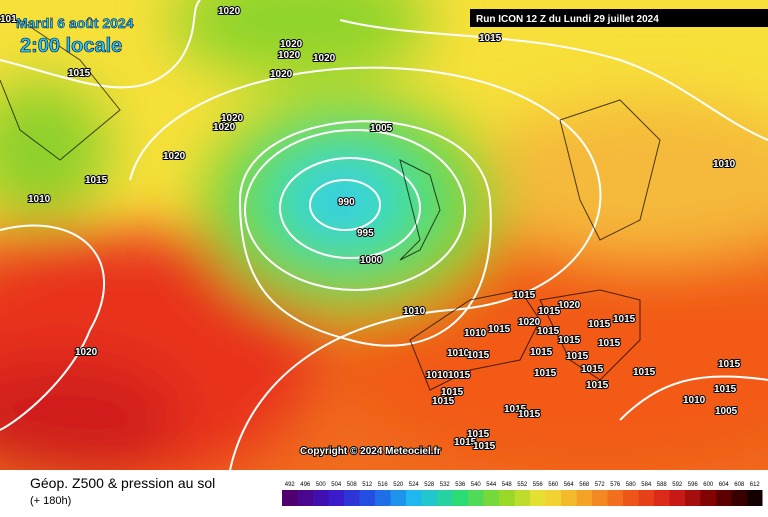  I want to click on legend-label: 492, so click(290, 485).